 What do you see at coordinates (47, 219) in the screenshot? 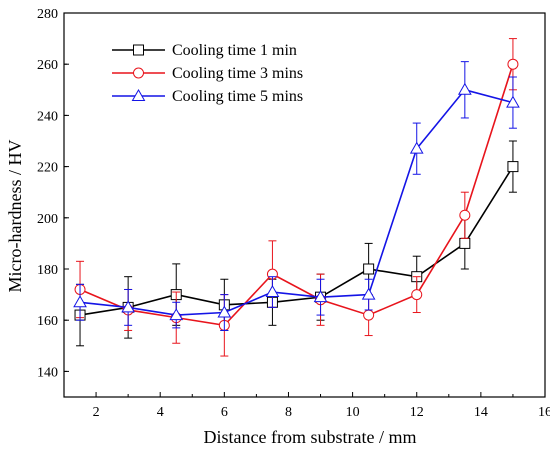
I see `y-tick-label: 200` at bounding box center [47, 219].